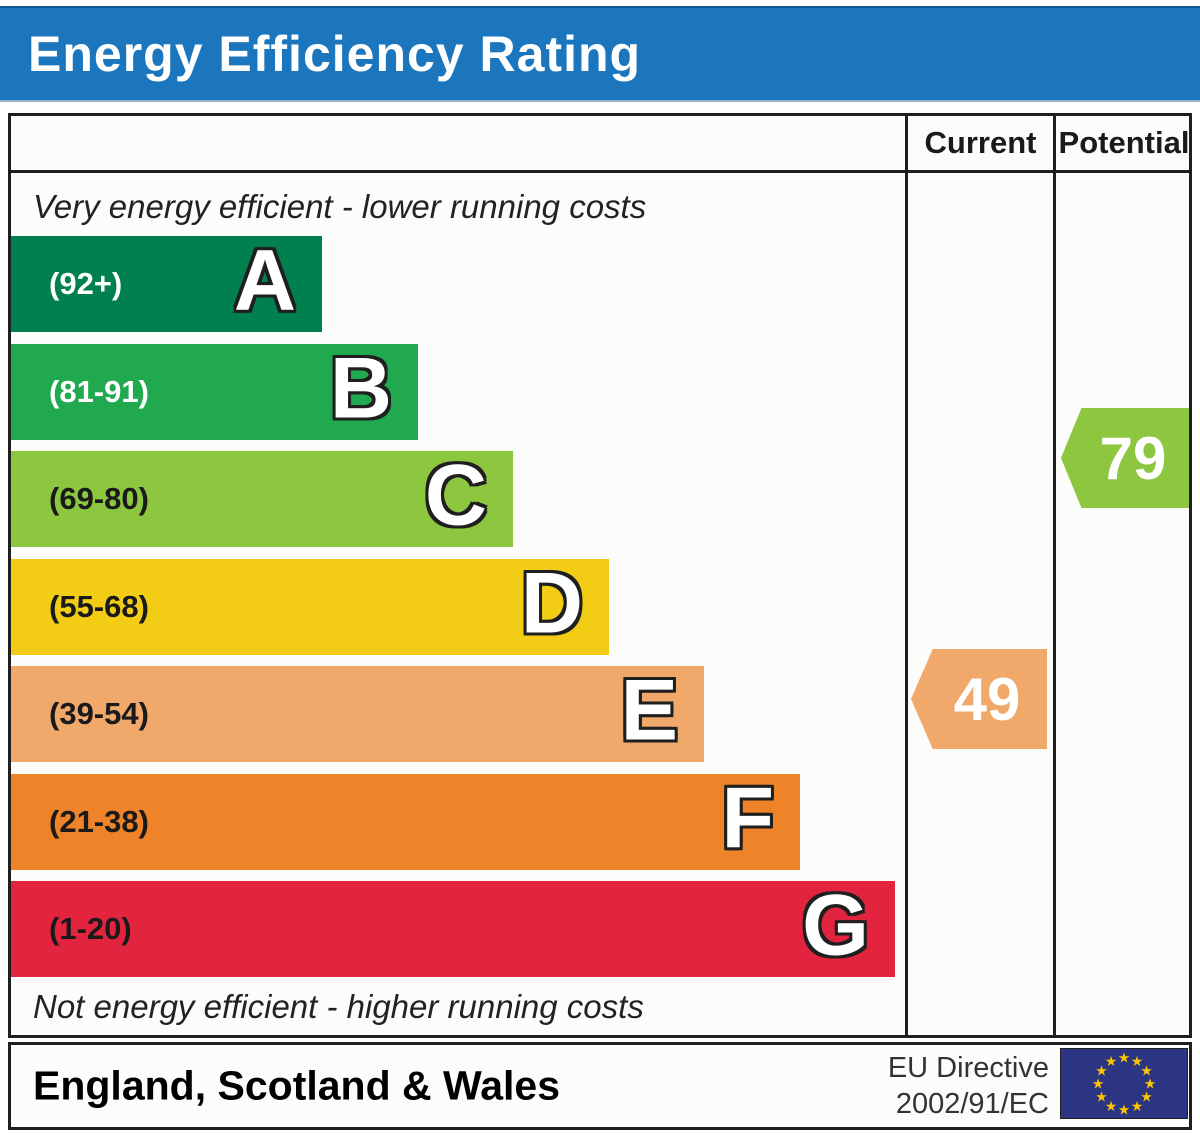 This screenshot has height=1135, width=1200. Describe the element at coordinates (262, 499) in the screenshot. I see `band-row-C: (69-80) C` at that location.